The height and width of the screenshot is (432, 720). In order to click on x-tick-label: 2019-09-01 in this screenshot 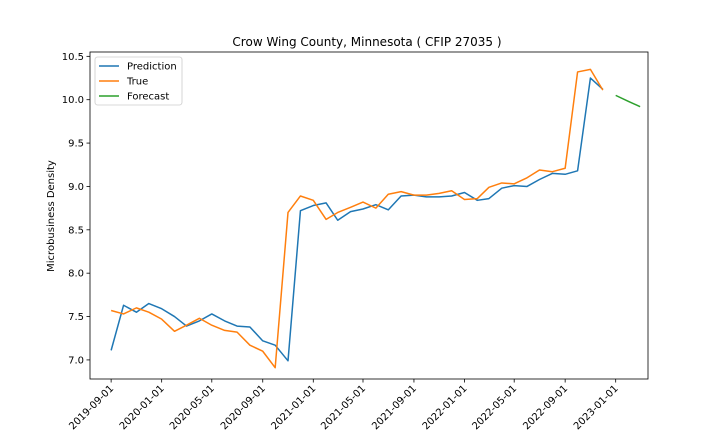, I will do `click(91, 407)`.